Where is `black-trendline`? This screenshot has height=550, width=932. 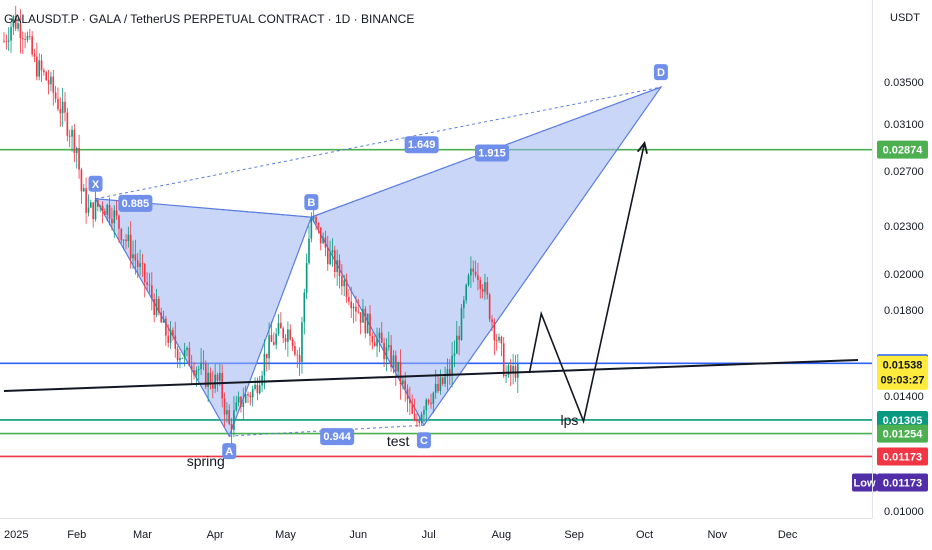
black-trendline is located at coordinates (431, 375).